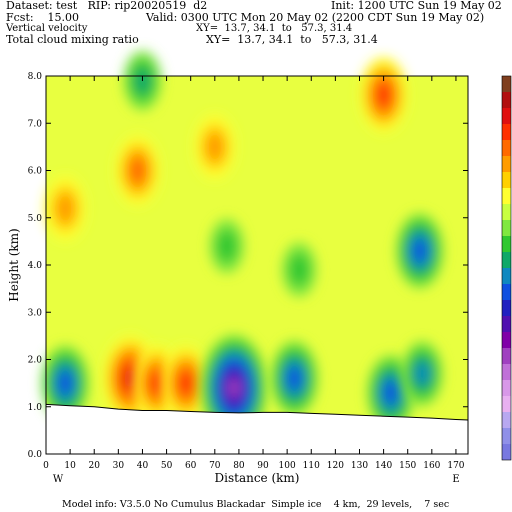  Describe the element at coordinates (359, 466) in the screenshot. I see `x-tick-label-13: 130` at that location.